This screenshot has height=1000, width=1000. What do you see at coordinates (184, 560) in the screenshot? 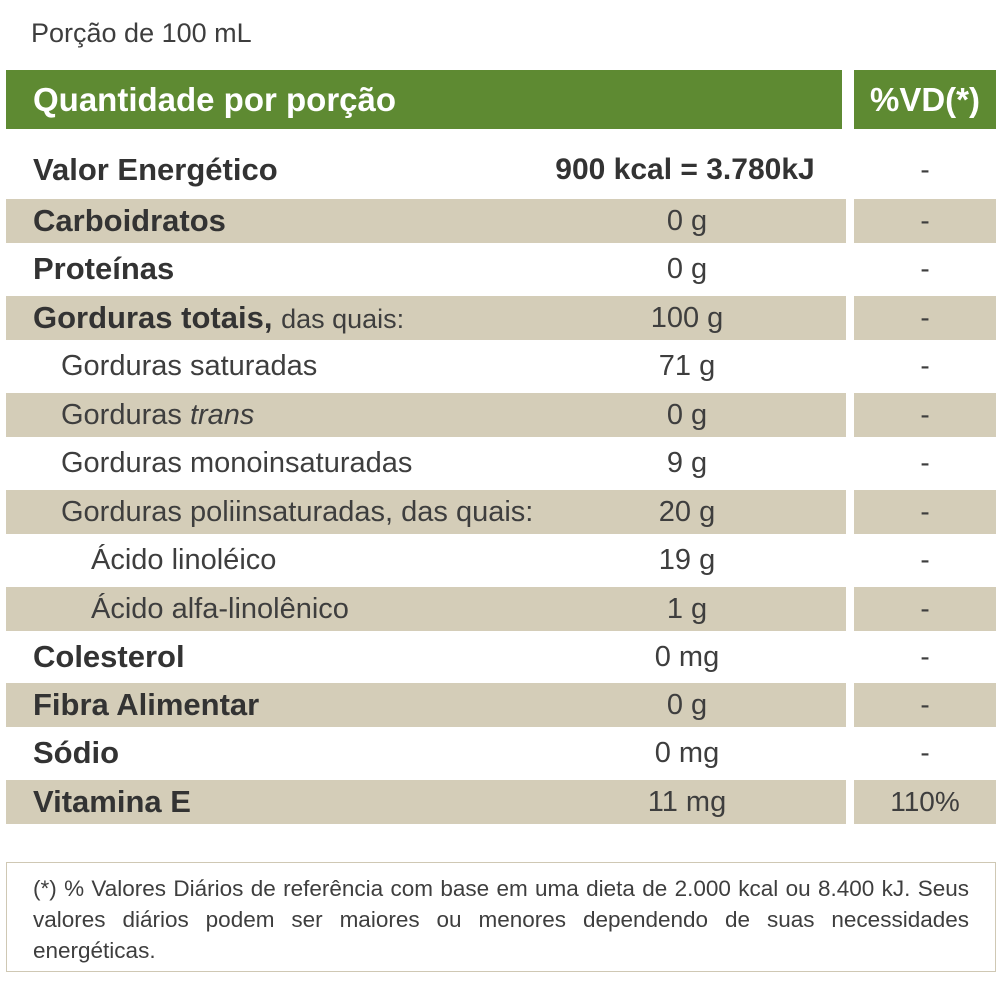
I see `row-label: Ácido linoléico` at bounding box center [184, 560].